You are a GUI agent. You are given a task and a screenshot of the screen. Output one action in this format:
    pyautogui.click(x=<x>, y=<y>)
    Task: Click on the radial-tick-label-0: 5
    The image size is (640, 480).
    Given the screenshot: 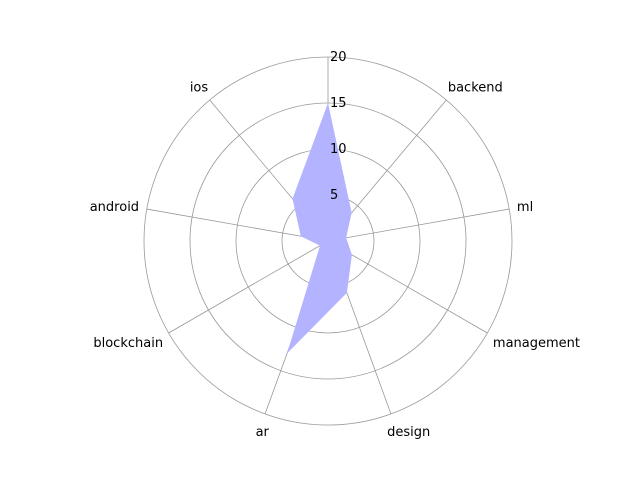 What is the action you would take?
    pyautogui.click(x=334, y=195)
    